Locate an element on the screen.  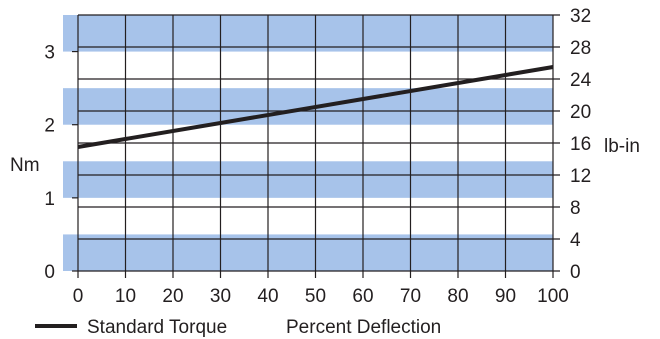
x-tick-70: 70 is located at coordinates (410, 296).